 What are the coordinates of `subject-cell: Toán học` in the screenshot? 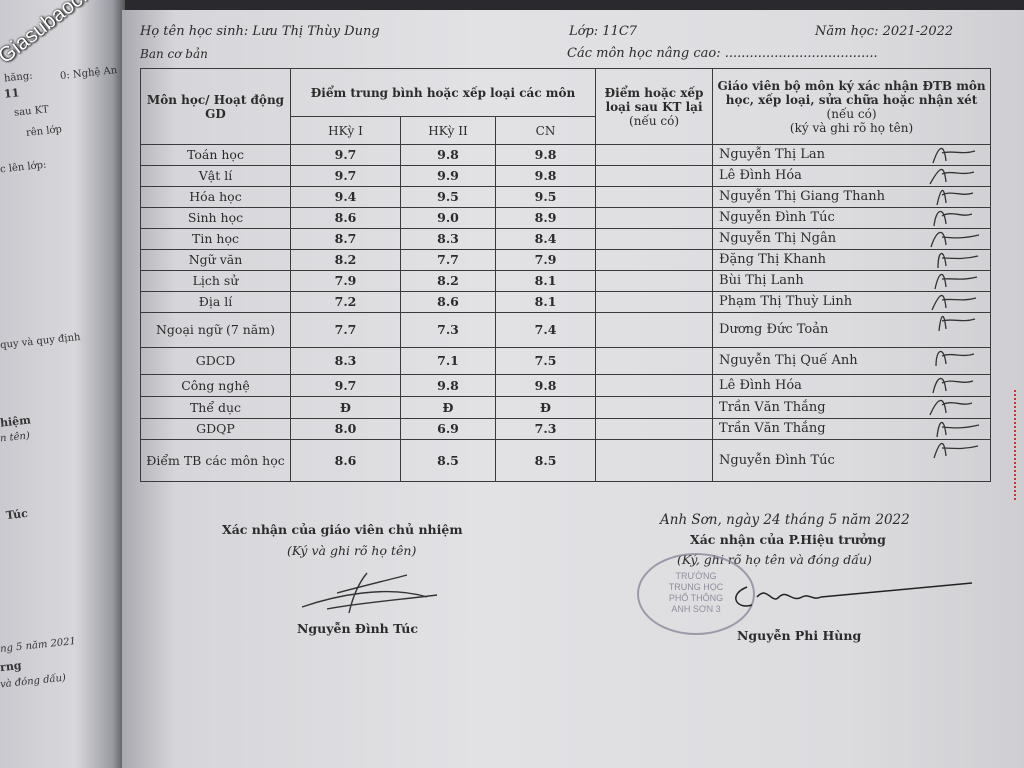 It's located at (215, 155).